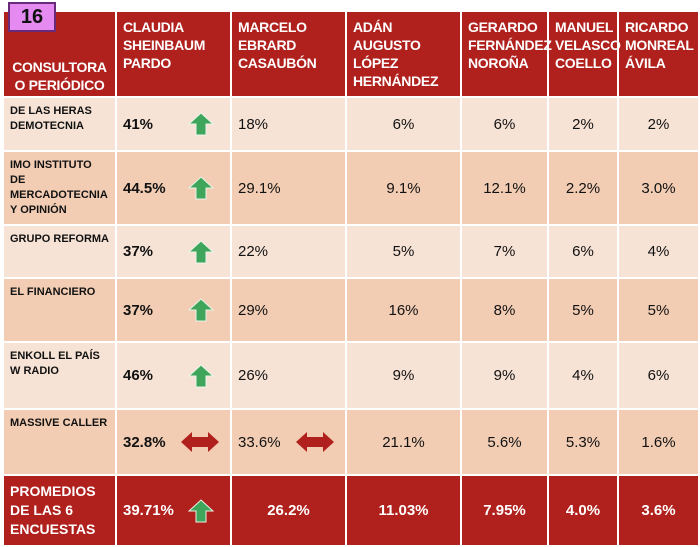  What do you see at coordinates (504, 310) in the screenshot?
I see `value-cell: 8%` at bounding box center [504, 310].